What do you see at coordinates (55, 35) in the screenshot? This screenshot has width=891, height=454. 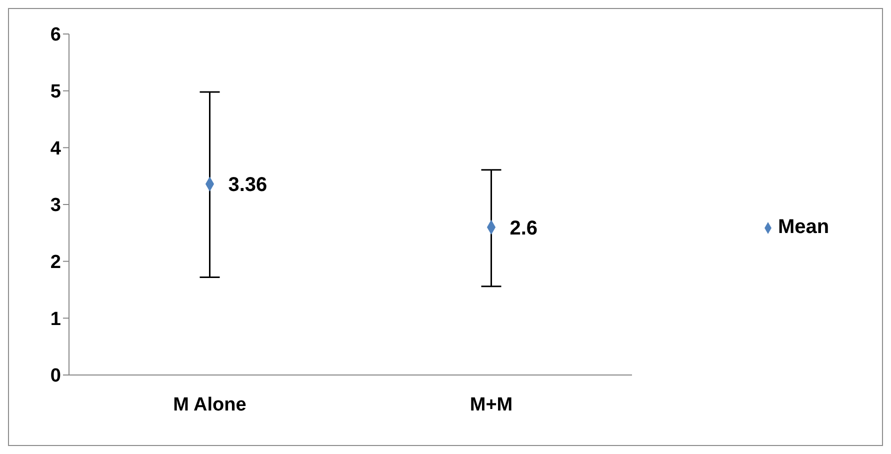 I see `y-tick-label: 6` at bounding box center [55, 35].